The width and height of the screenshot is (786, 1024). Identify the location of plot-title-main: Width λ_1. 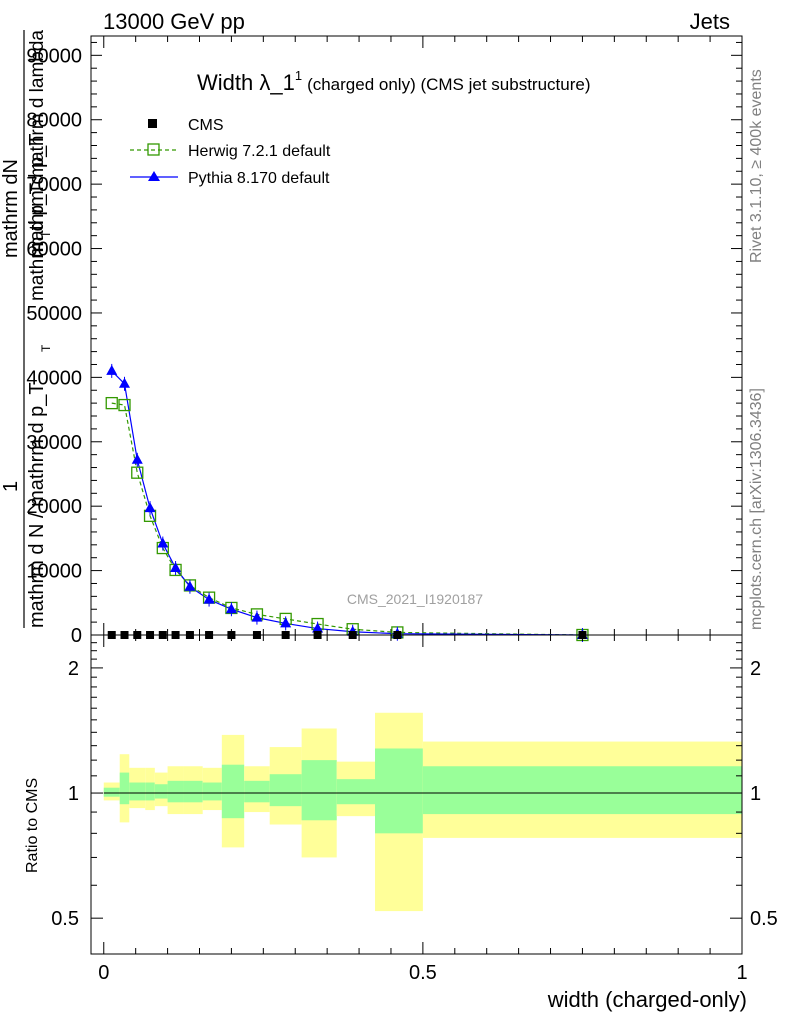
(246, 82).